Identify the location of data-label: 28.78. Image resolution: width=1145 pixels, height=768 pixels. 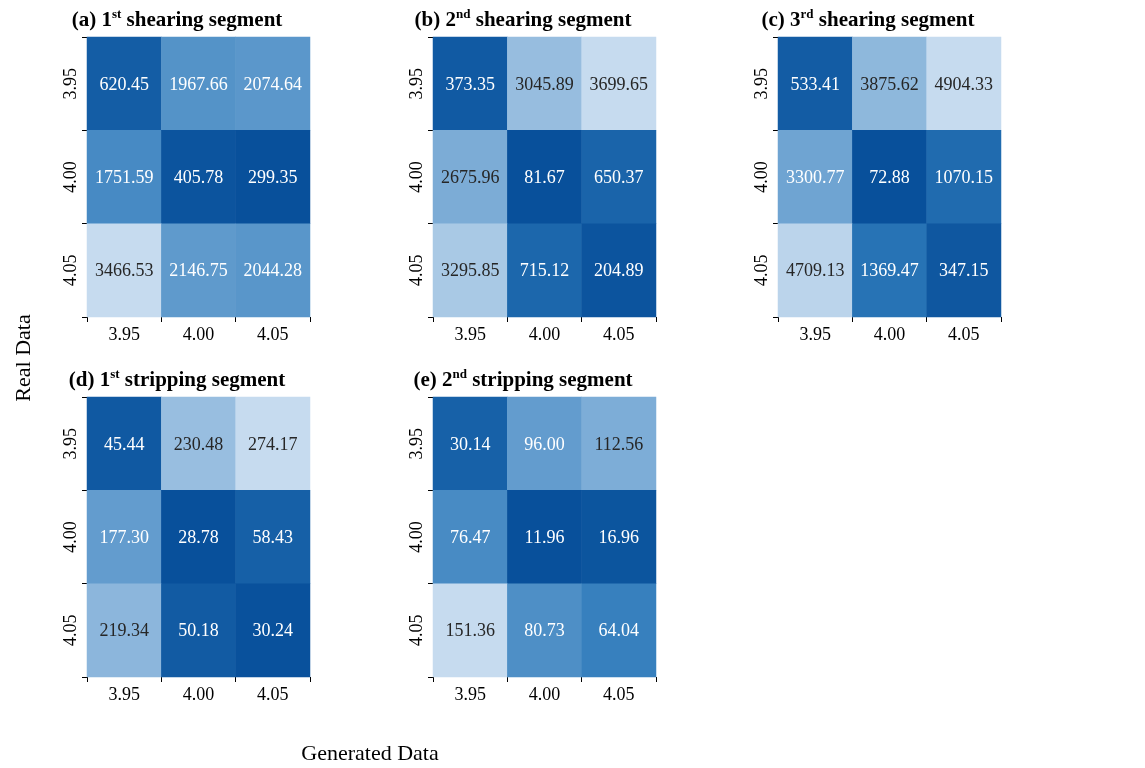
(198, 537).